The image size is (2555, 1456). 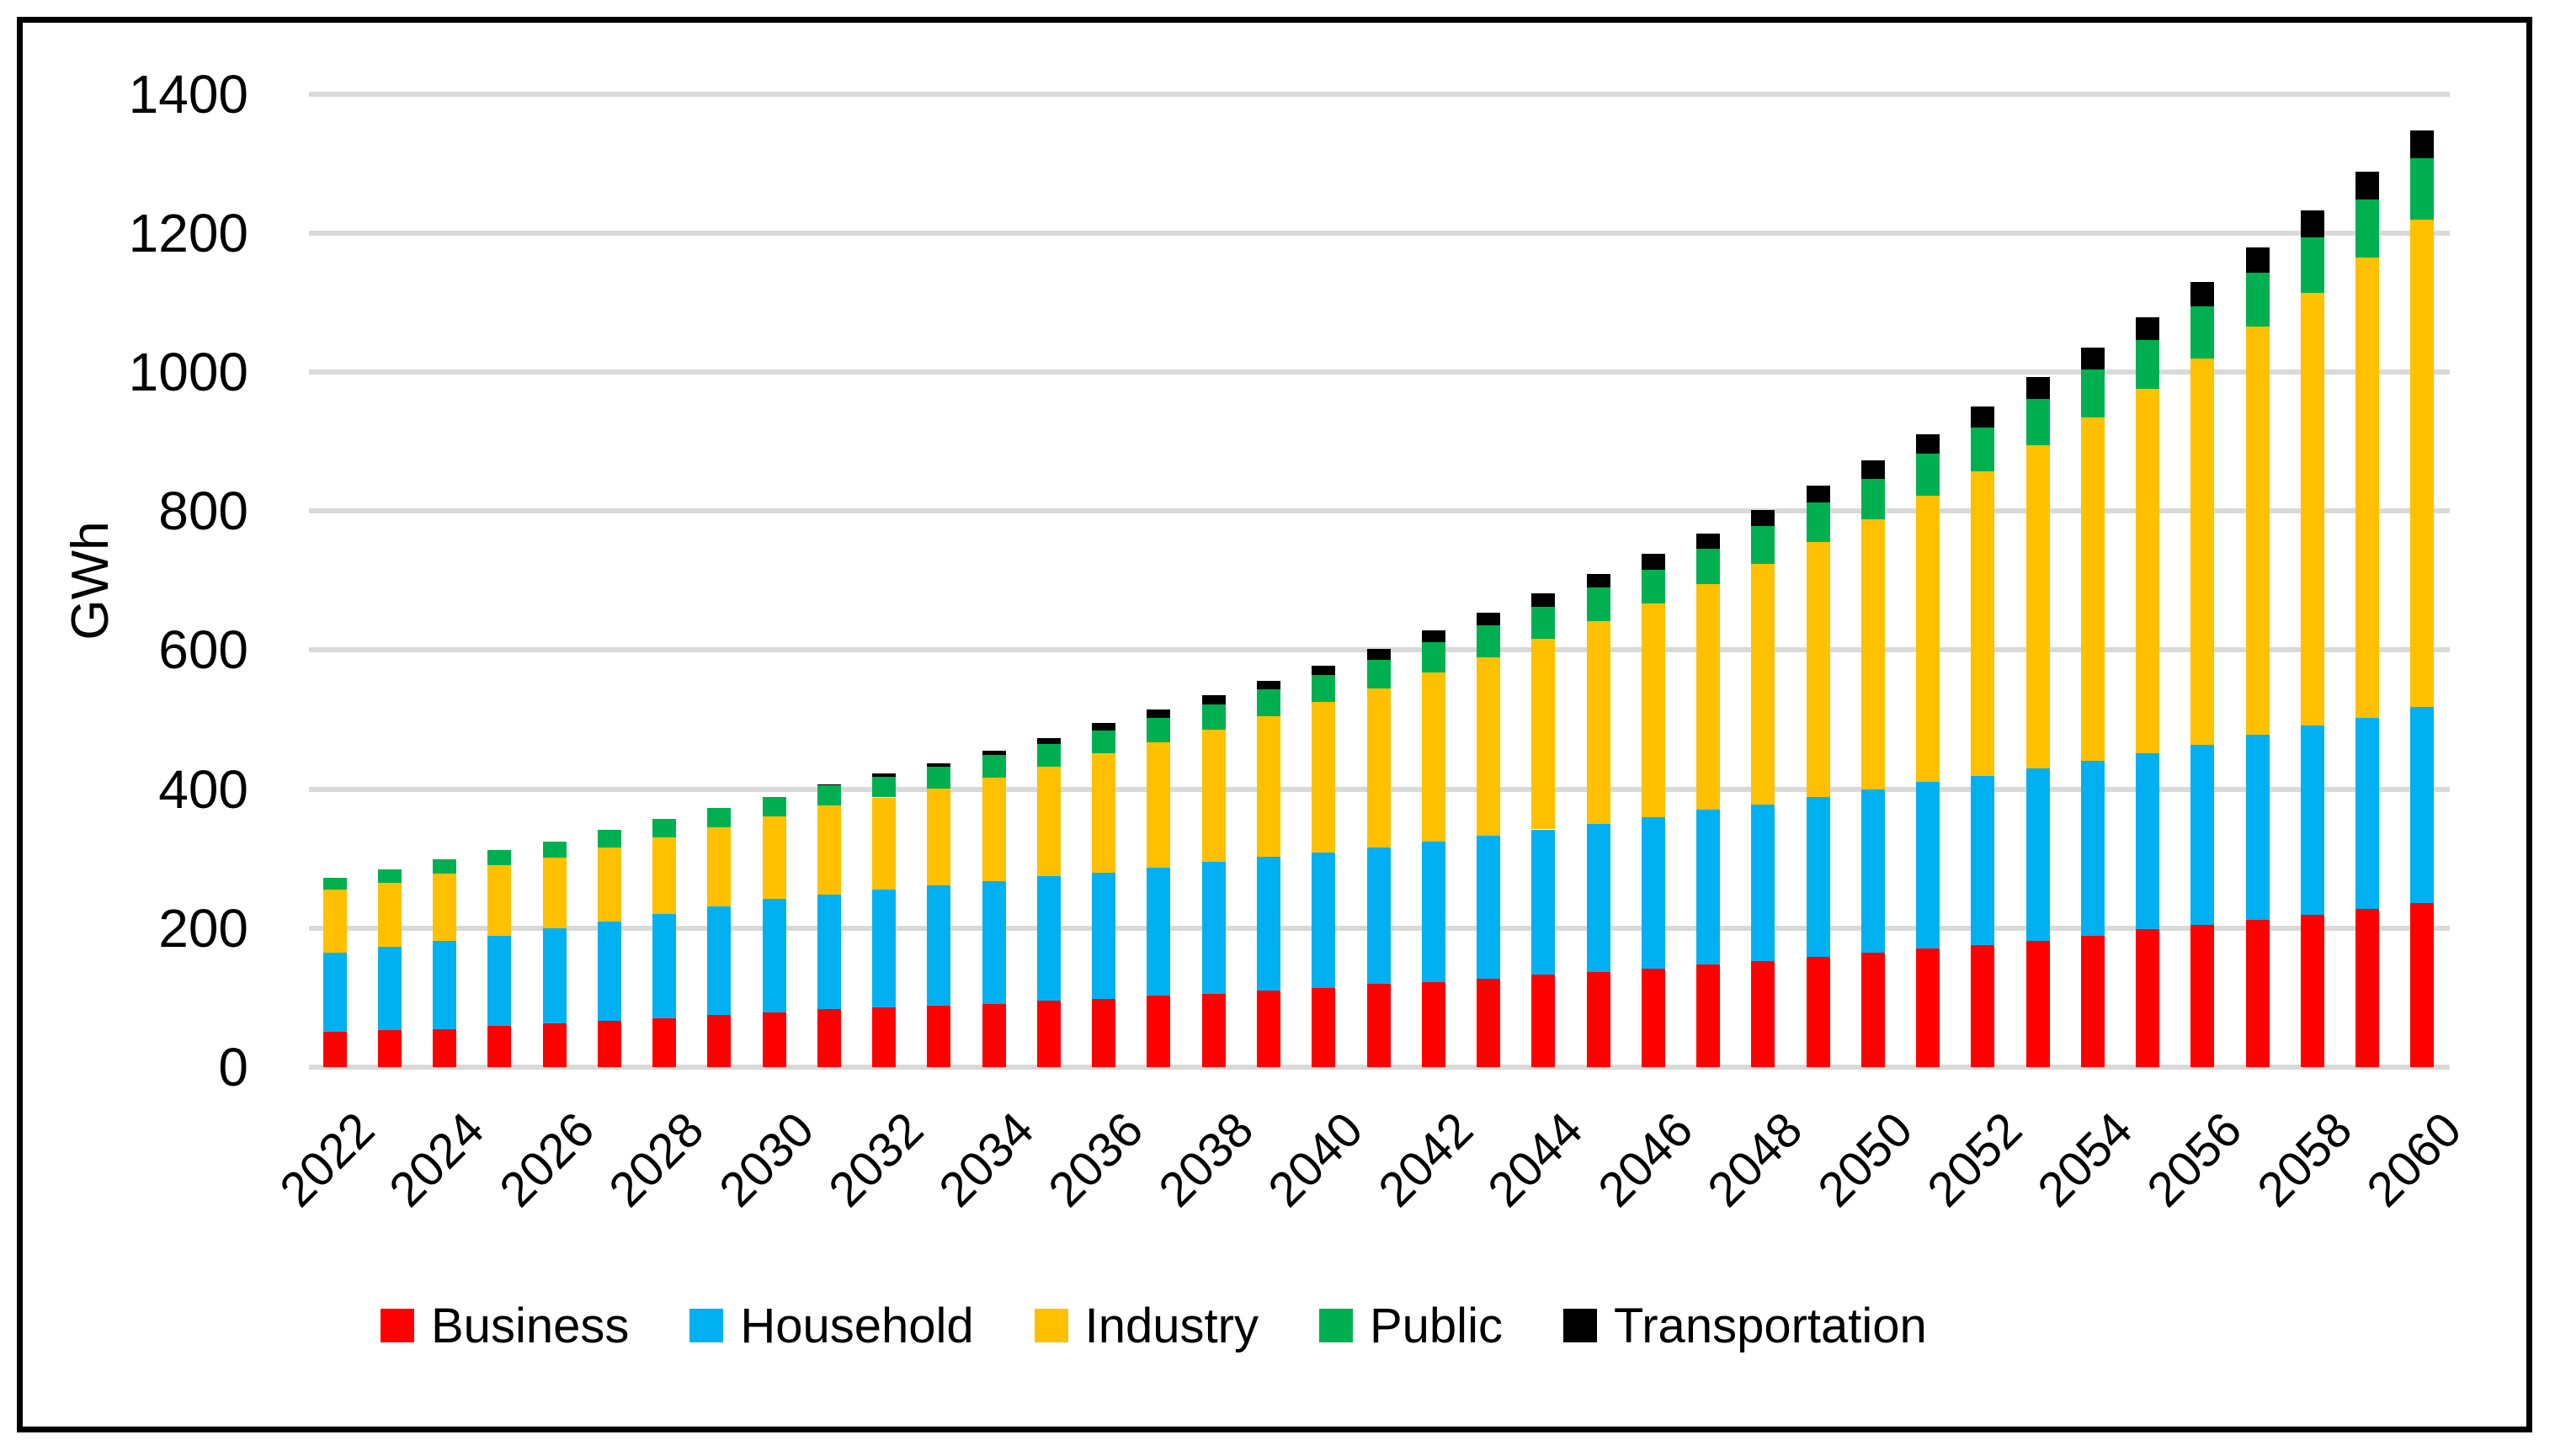 I want to click on bar-segment-2036-public, so click(x=1104, y=742).